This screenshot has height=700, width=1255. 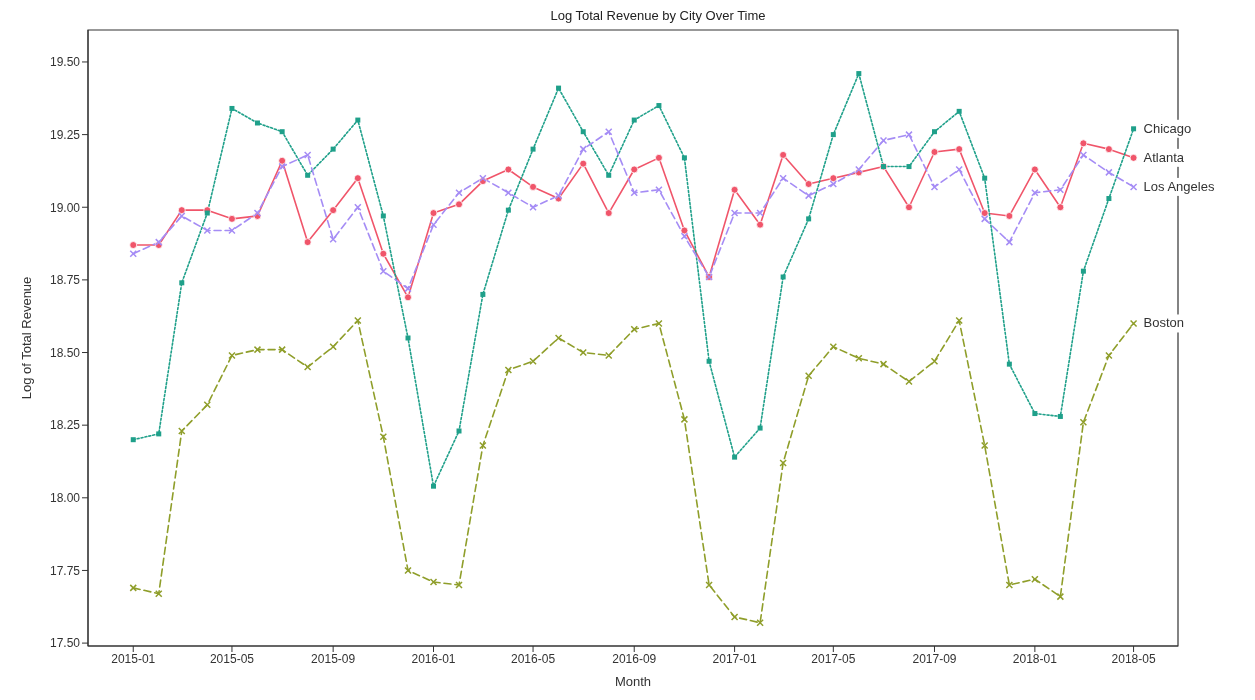 What do you see at coordinates (333, 658) in the screenshot?
I see `x-tick-label: 2015-09` at bounding box center [333, 658].